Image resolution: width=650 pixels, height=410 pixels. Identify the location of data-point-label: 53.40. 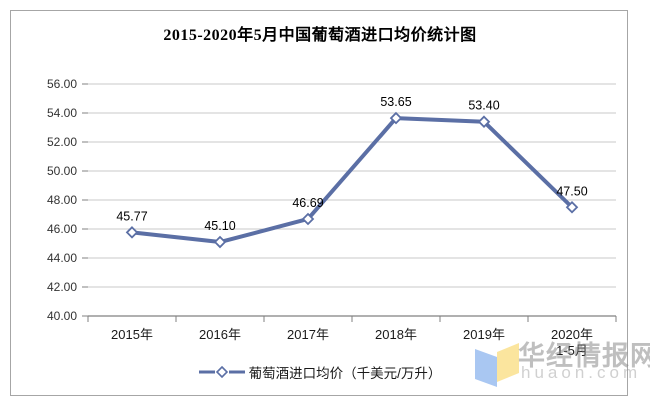
(483, 106).